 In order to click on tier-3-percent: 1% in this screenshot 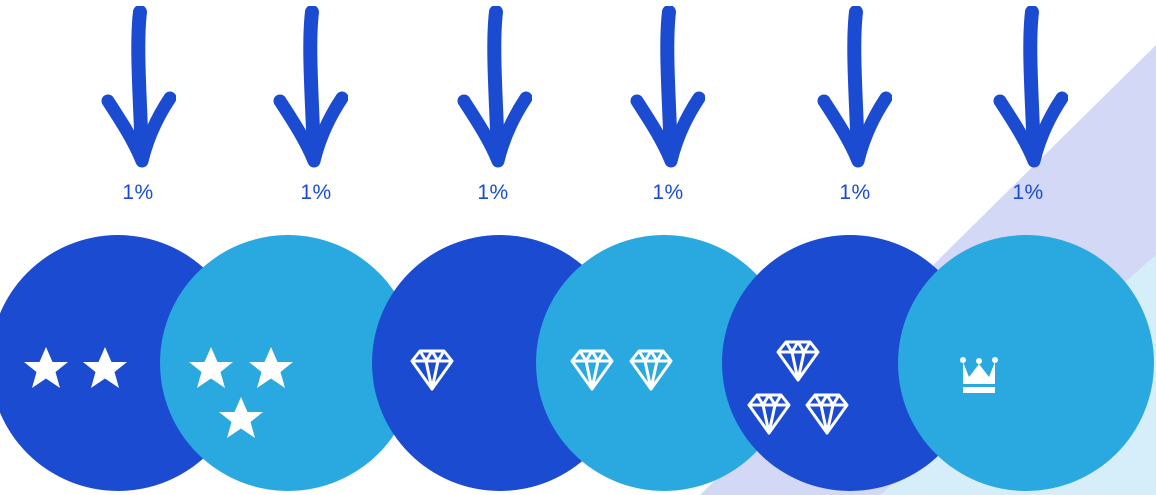, I will do `click(493, 192)`.